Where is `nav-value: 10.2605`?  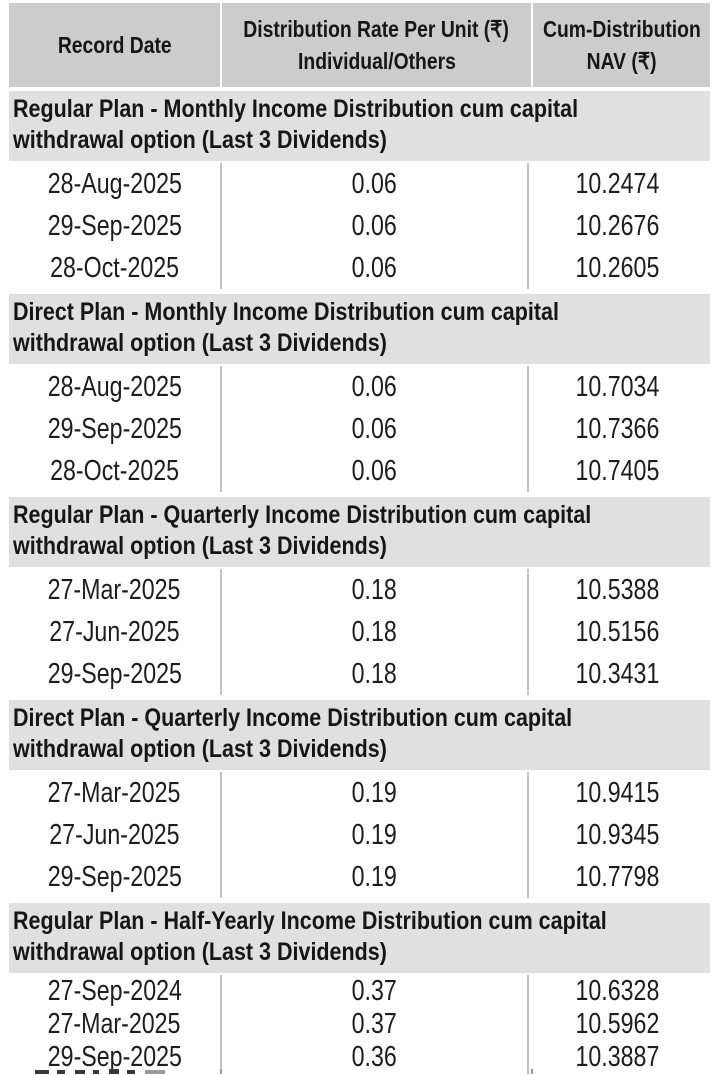 nav-value: 10.2605 is located at coordinates (617, 267).